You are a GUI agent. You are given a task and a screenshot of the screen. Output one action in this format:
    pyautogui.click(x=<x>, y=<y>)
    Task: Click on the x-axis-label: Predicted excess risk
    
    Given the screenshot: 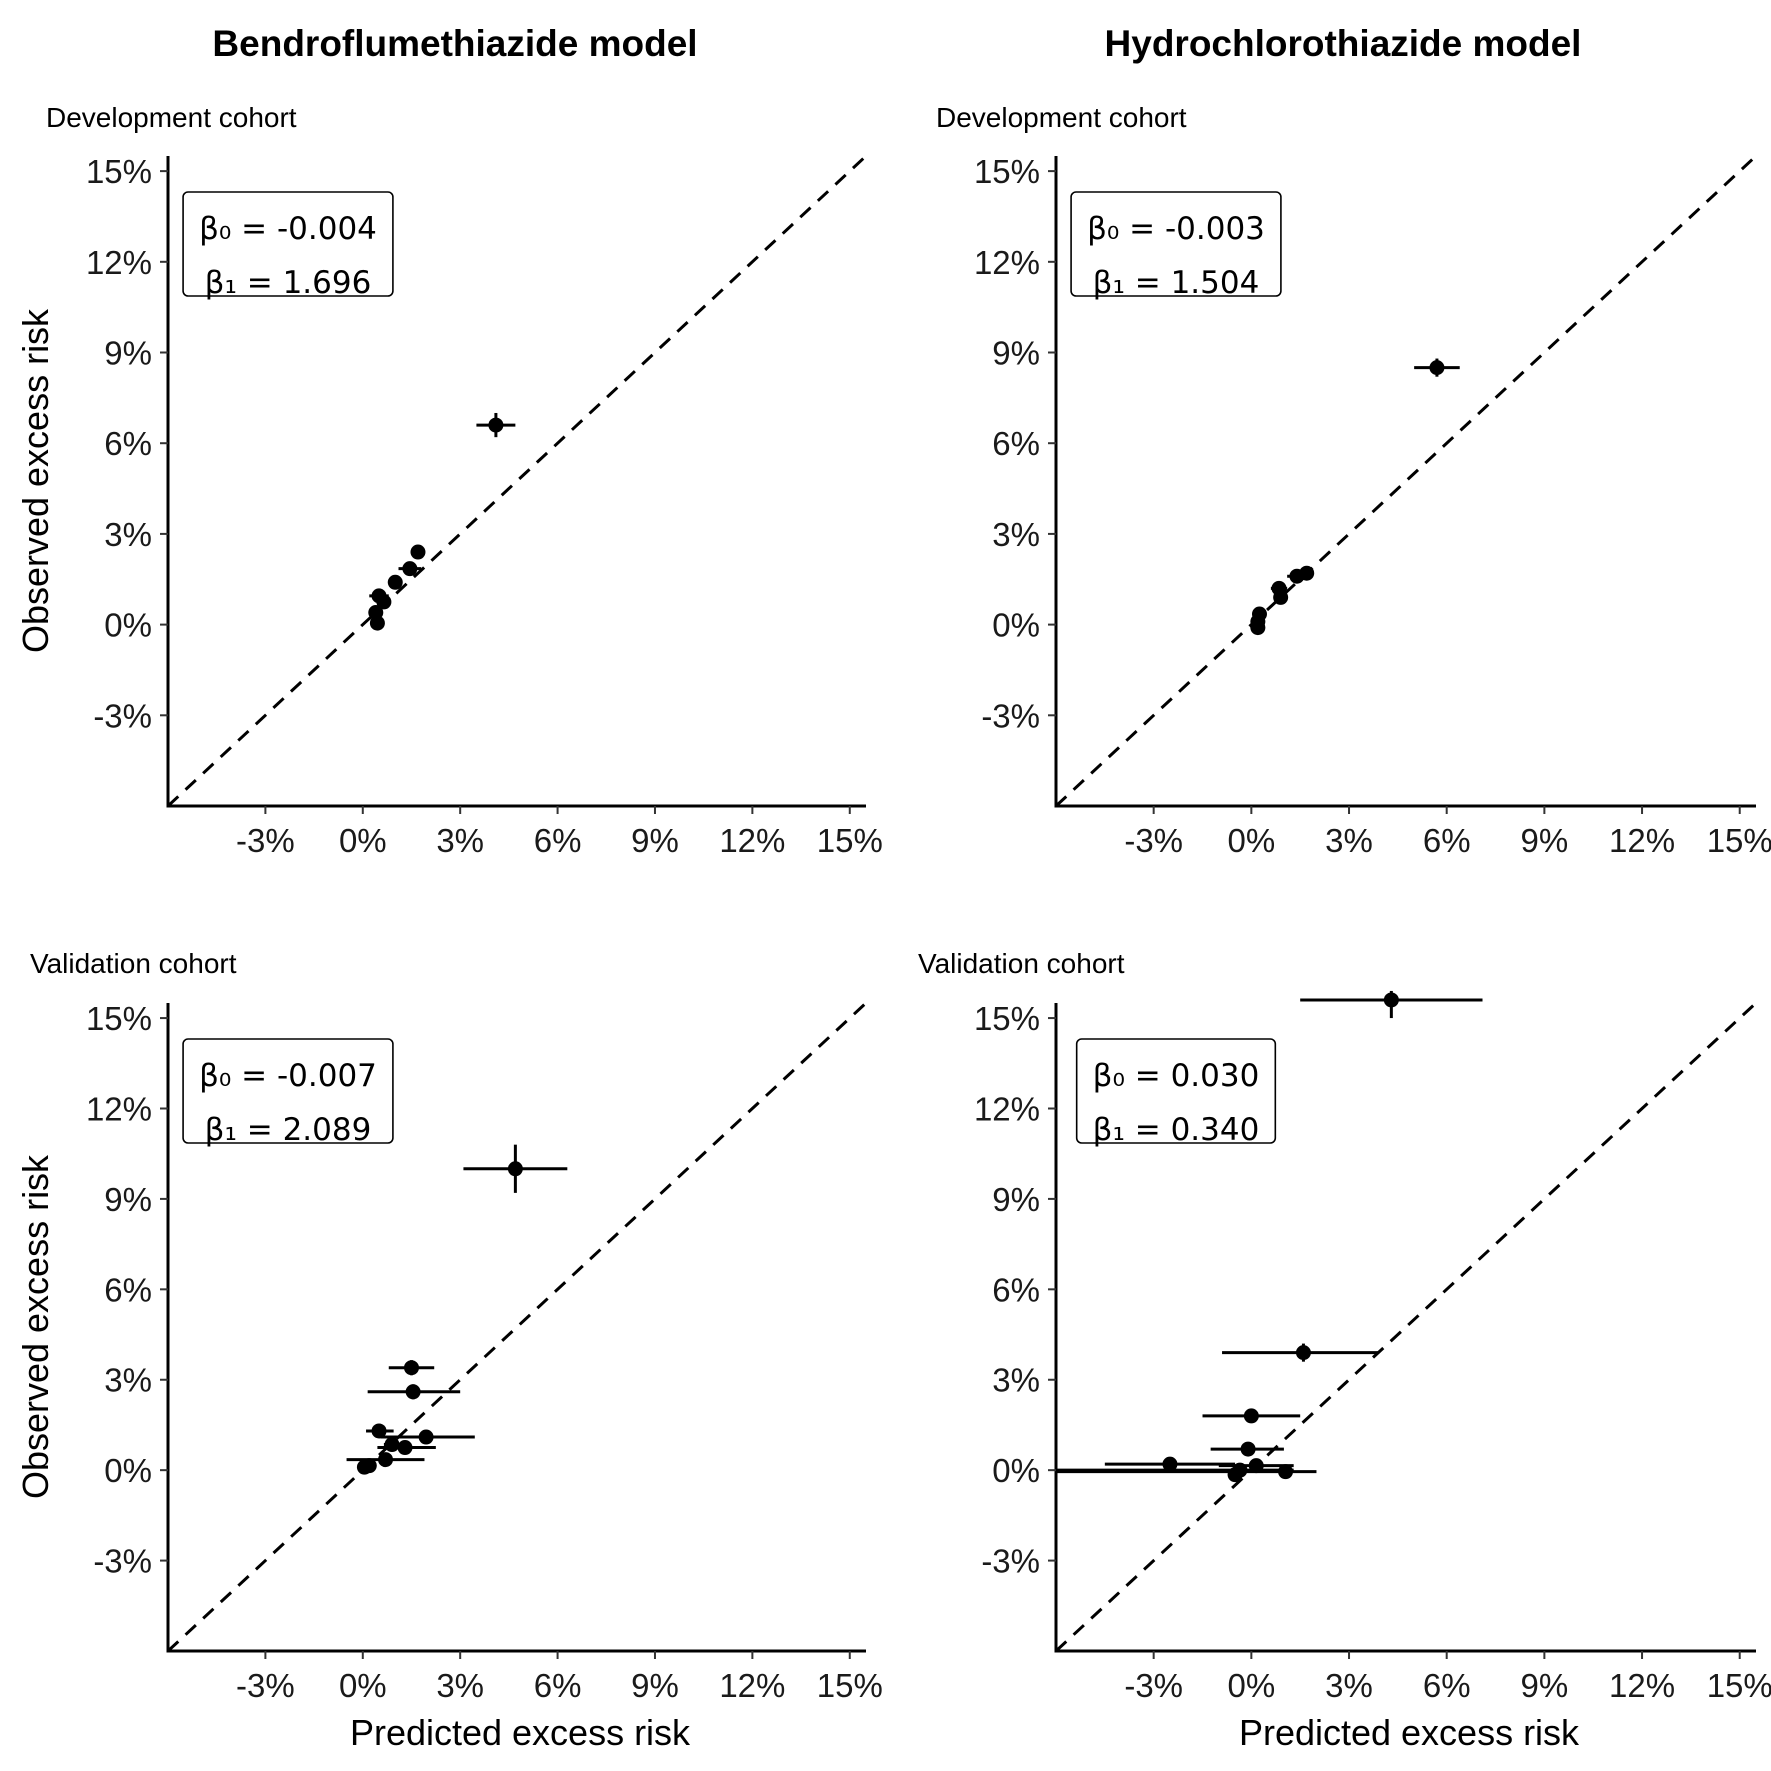 What is the action you would take?
    pyautogui.click(x=1409, y=1732)
    